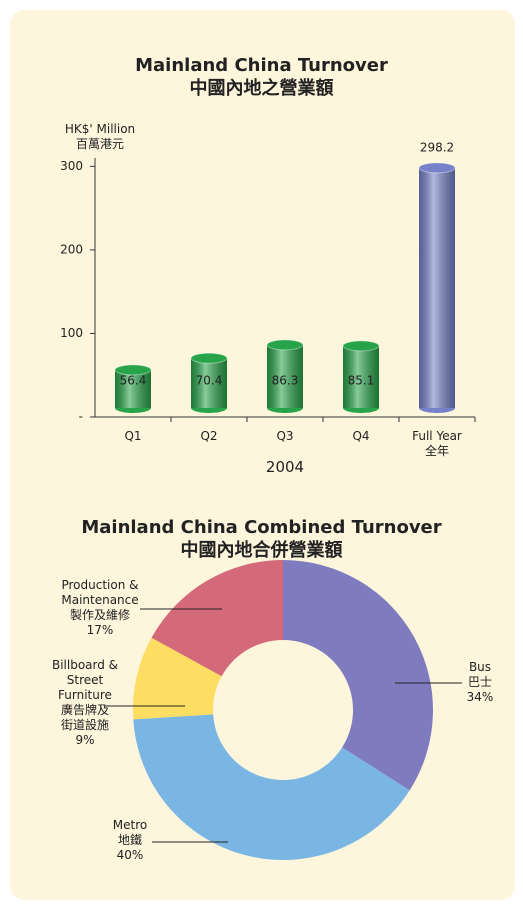 The width and height of the screenshot is (523, 910). Describe the element at coordinates (133, 381) in the screenshot. I see `value-label: 56.4` at that location.